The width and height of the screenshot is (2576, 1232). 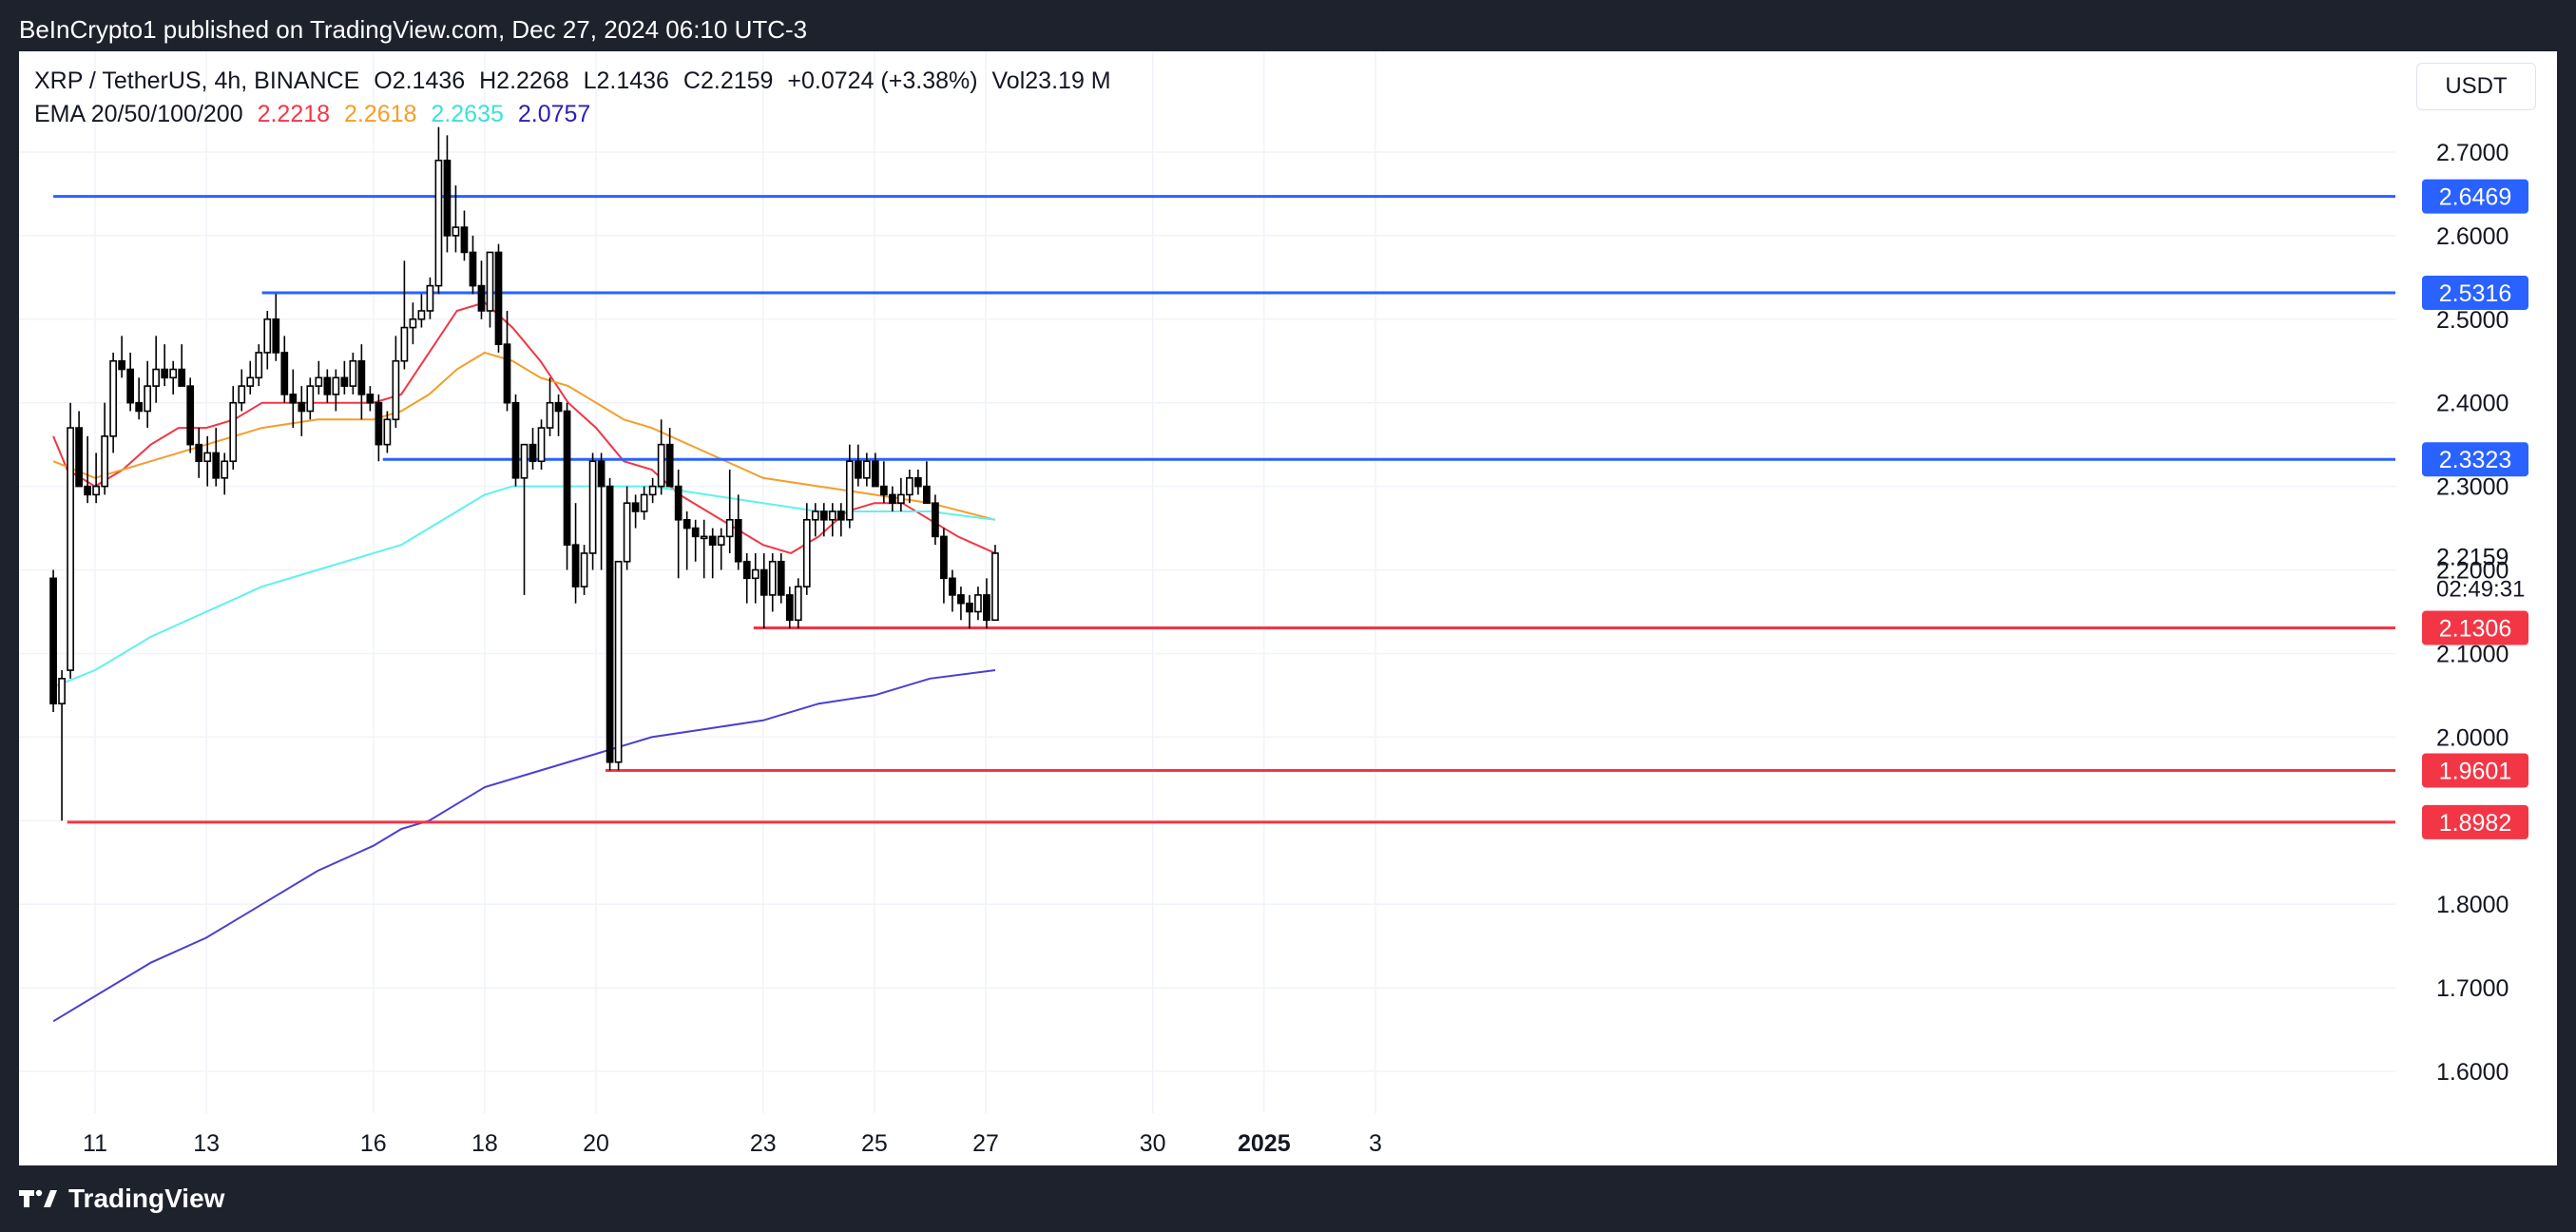 I want to click on open-value: 2.1436, so click(x=429, y=80).